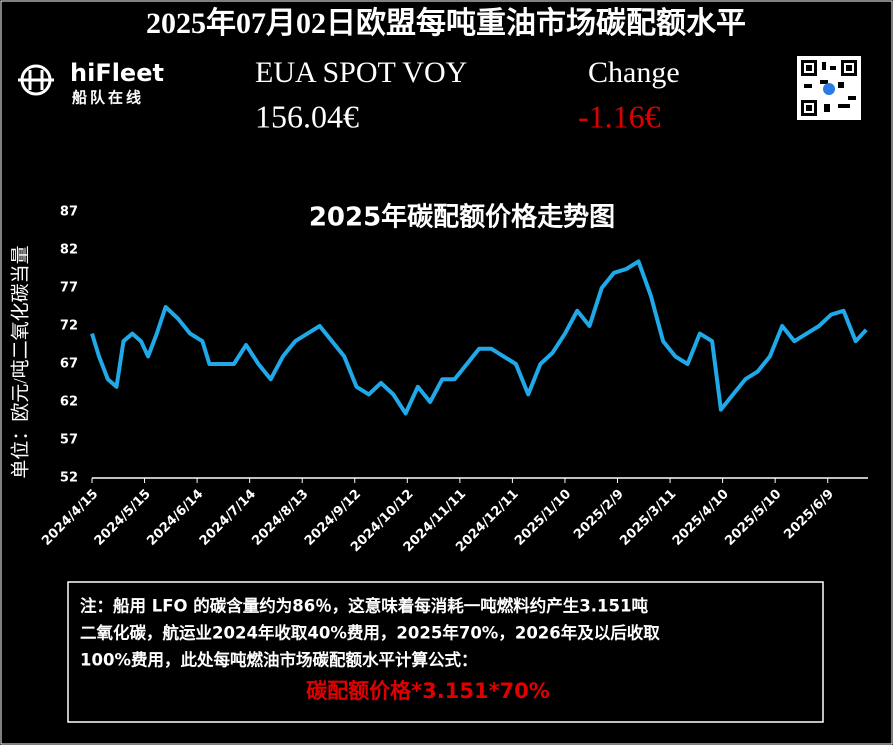 The image size is (893, 745). I want to click on note-line: 二氧化碳，航运业2024年收取40%费用，2025年70%，2026年及以后收取, so click(370, 633).